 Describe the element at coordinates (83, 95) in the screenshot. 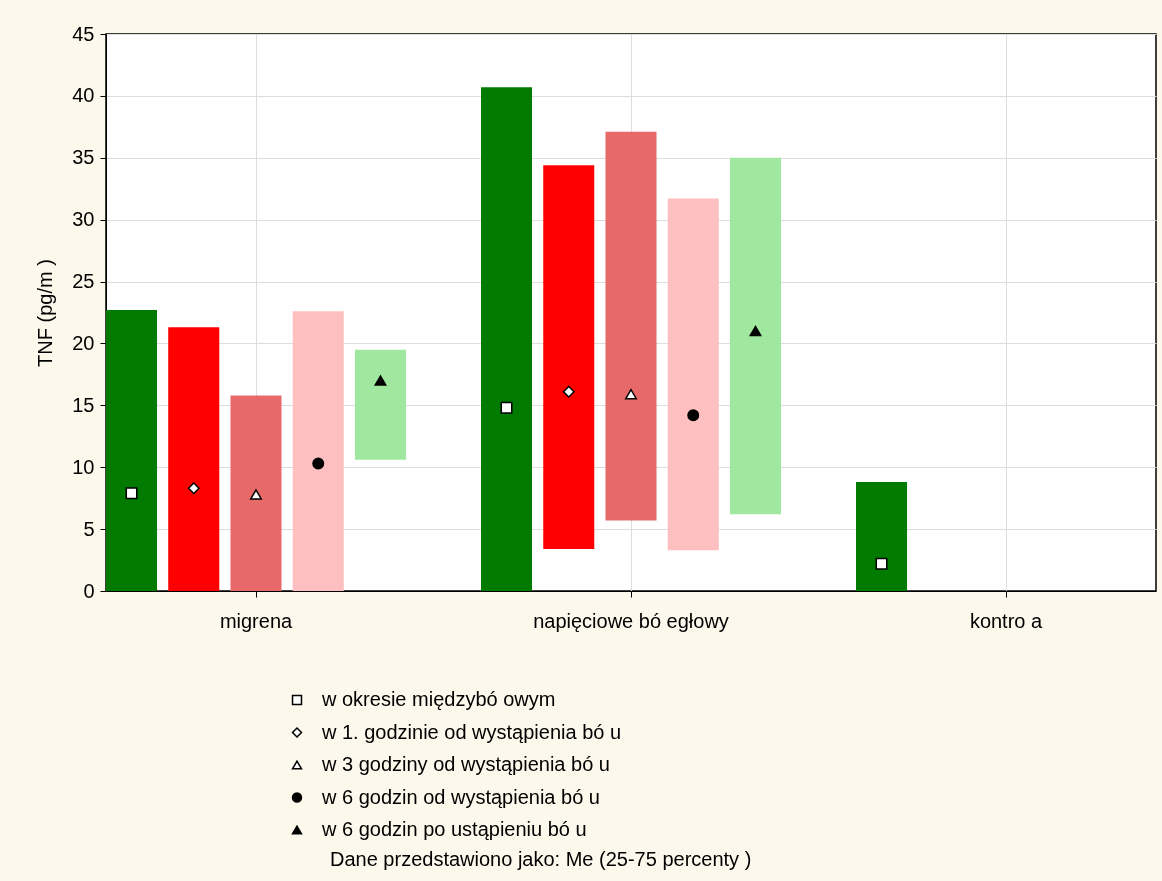

I see `y-tick-label: 40` at that location.